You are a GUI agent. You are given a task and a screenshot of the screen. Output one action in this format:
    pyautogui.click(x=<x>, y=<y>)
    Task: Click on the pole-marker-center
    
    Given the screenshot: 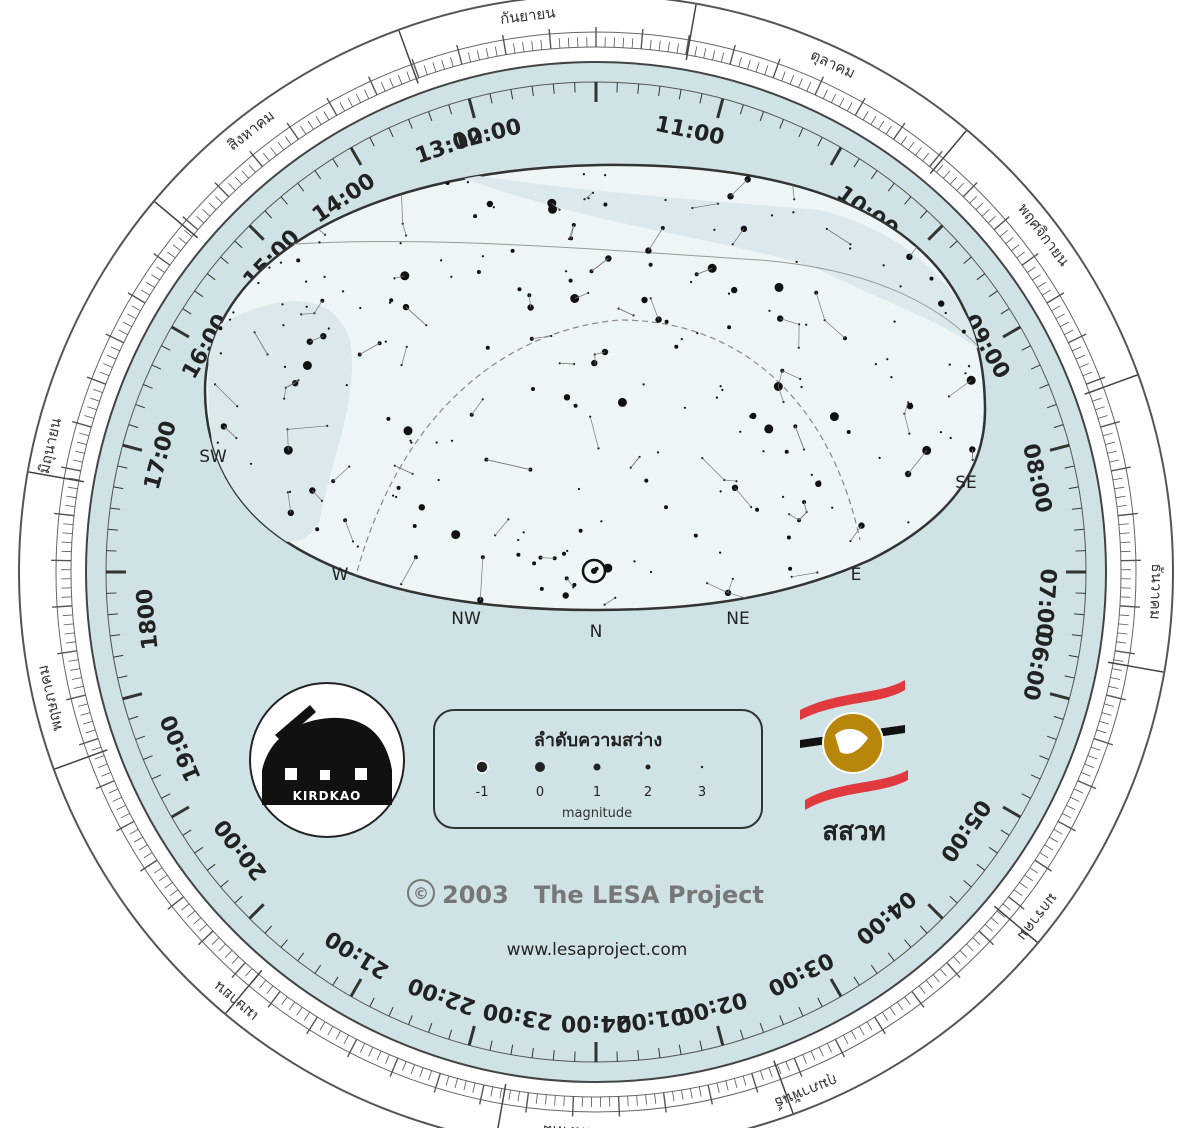 What is the action you would take?
    pyautogui.click(x=594, y=571)
    